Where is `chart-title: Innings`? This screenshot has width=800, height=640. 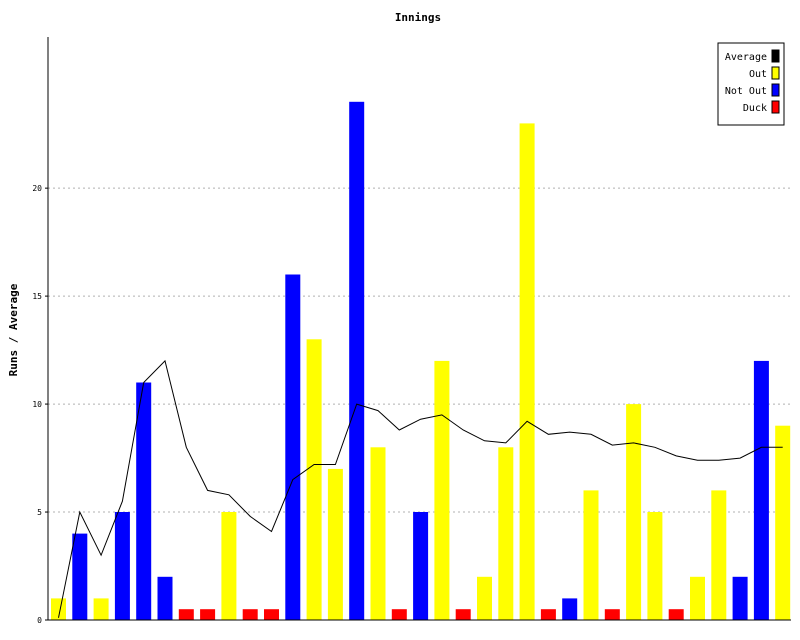 chart-title: Innings is located at coordinates (418, 17).